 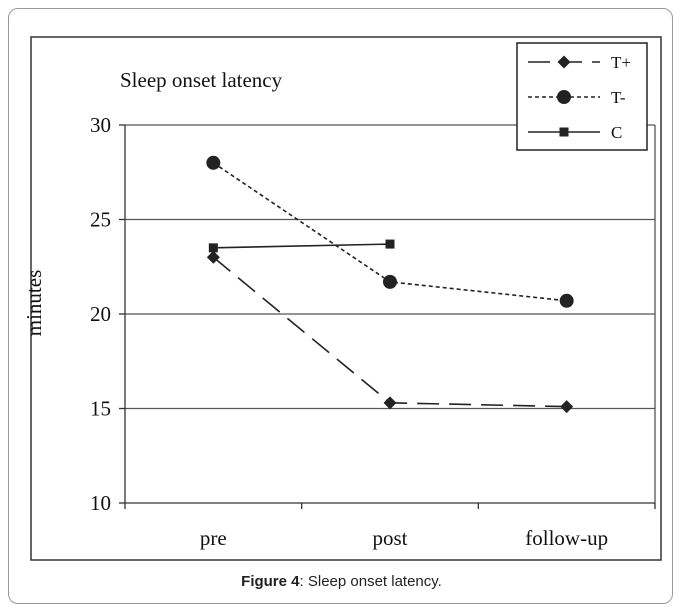 I want to click on legend: T+ T- C, so click(x=582, y=96).